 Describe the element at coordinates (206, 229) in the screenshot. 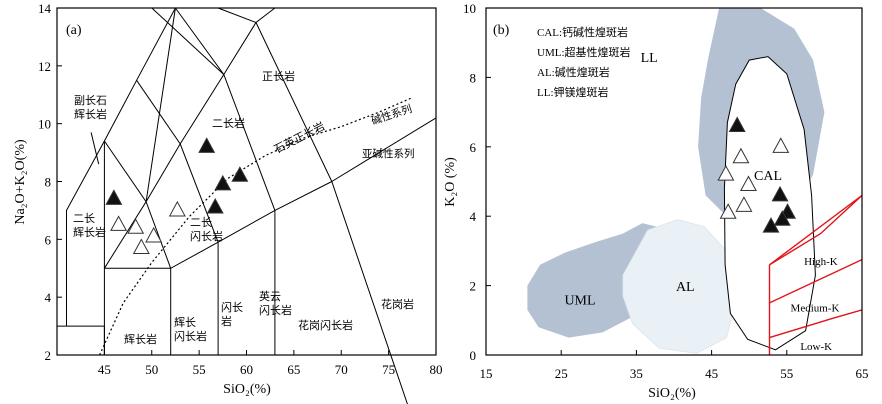

I see `a-field-erchangshan: 二长闪长岩` at that location.